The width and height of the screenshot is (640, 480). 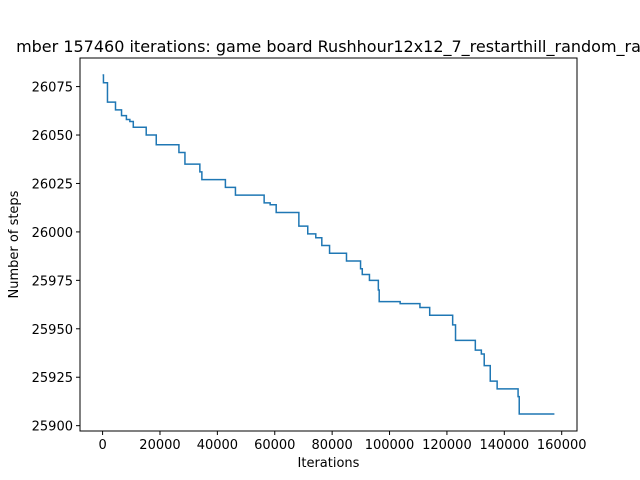 What do you see at coordinates (52, 378) in the screenshot?
I see `y-tick-label: 25925` at bounding box center [52, 378].